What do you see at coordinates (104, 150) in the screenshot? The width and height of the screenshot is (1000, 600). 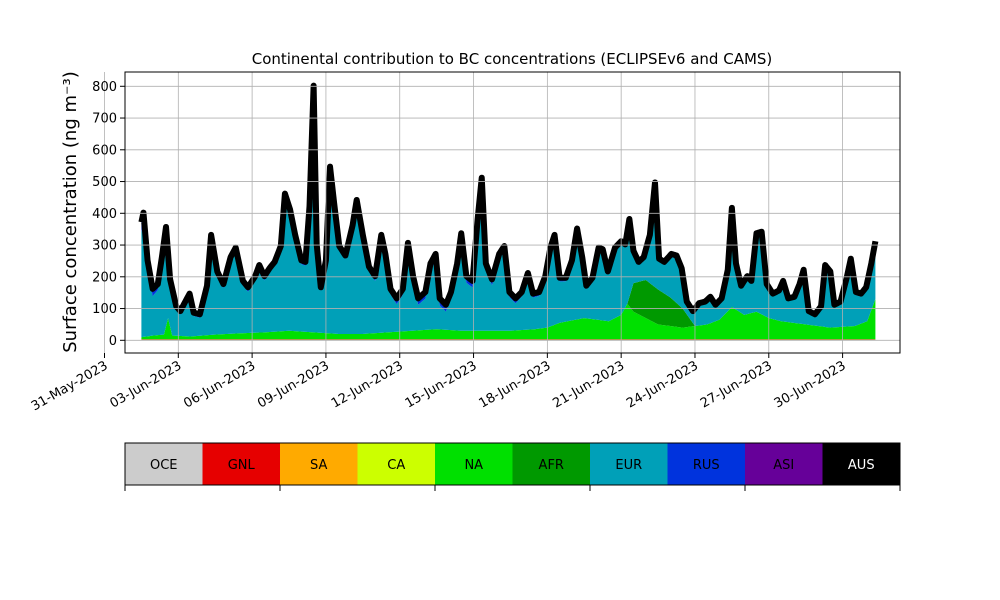 I see `y-tick-label: 600` at bounding box center [104, 150].